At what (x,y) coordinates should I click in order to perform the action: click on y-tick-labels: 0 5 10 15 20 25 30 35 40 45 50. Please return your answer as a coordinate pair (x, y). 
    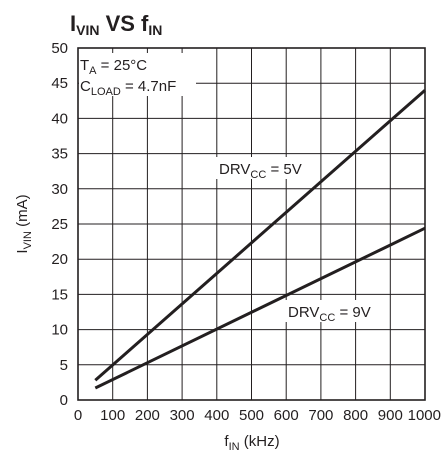
    Looking at the image, I should click on (59, 224).